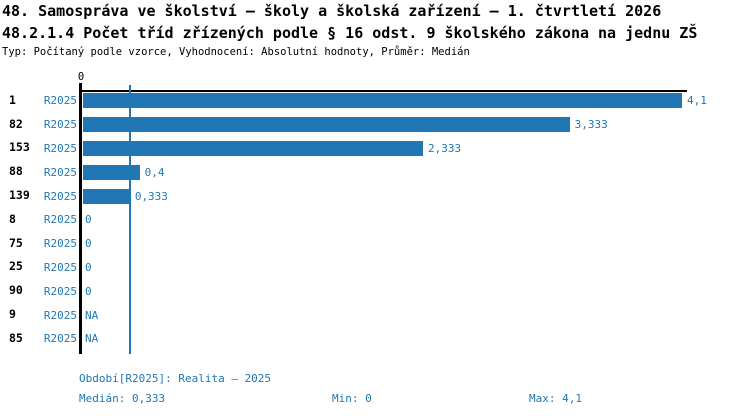 This screenshot has width=750, height=416. Describe the element at coordinates (697, 101) in the screenshot. I see `bar-value-label: 4,1` at that location.